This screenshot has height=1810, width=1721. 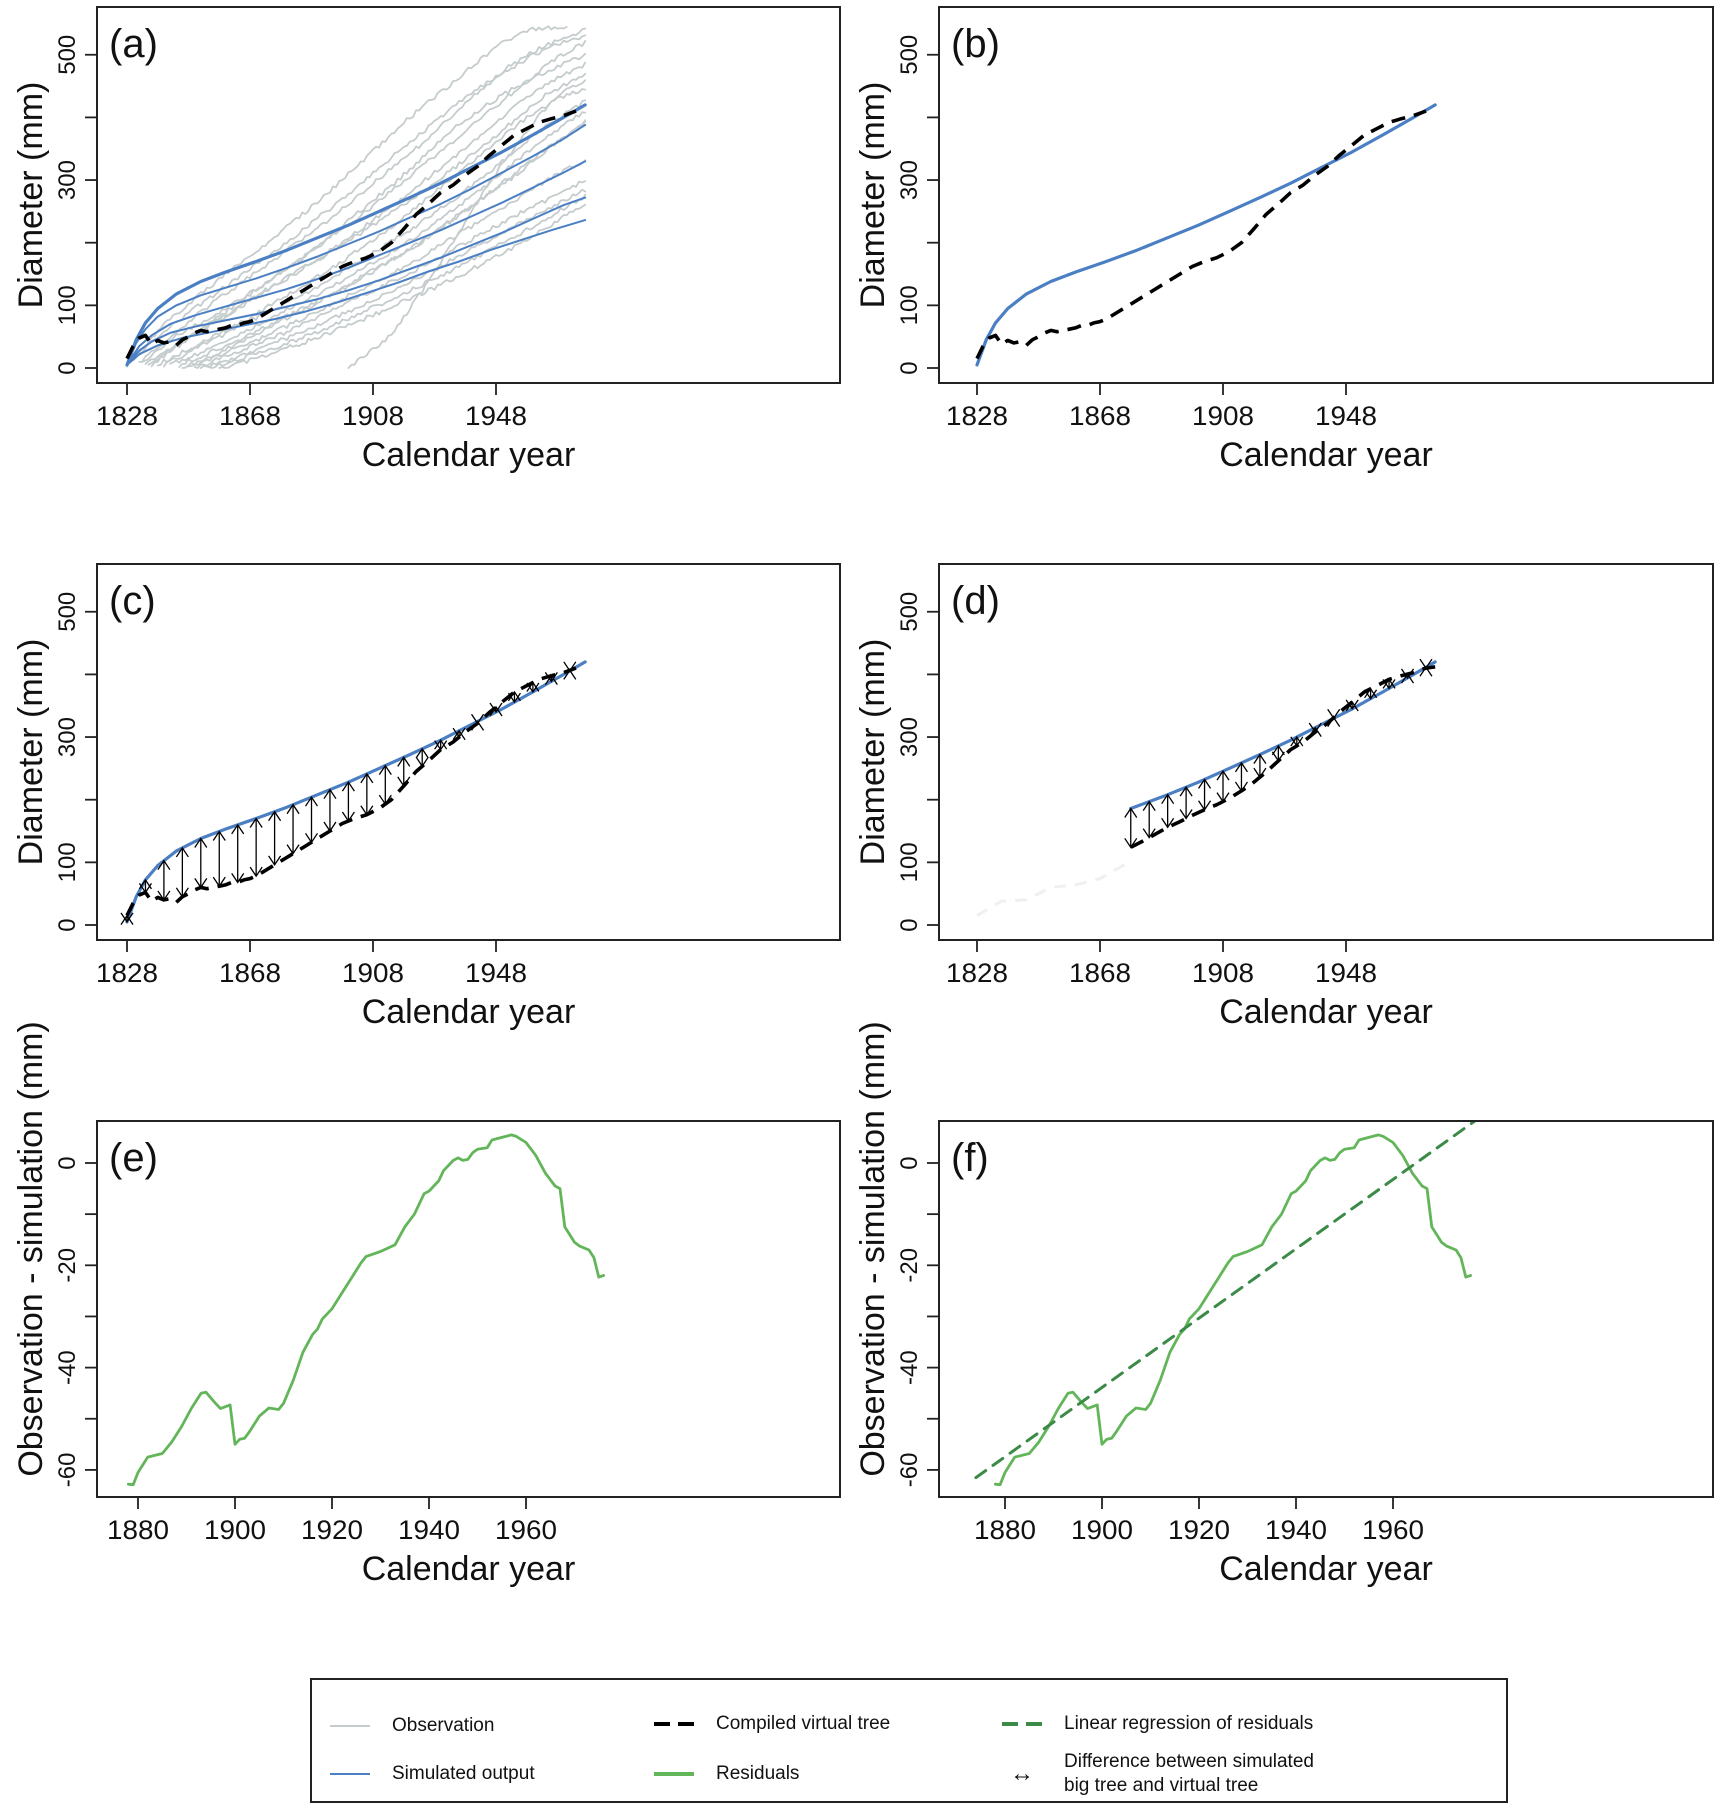 I want to click on panel-label: (f), so click(x=970, y=1158).